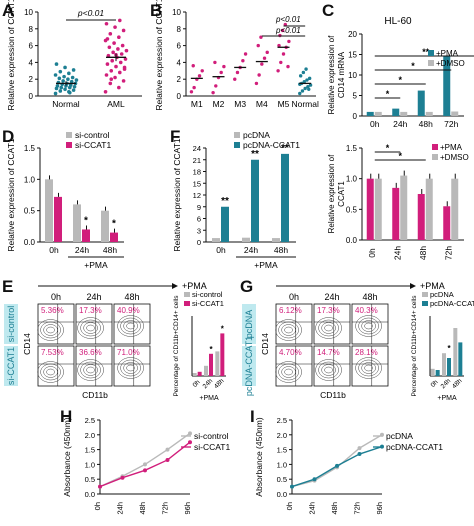 This screenshot has height=526, width=474. Describe the element at coordinates (8, 10) in the screenshot. I see `panel-label-a: A` at that location.